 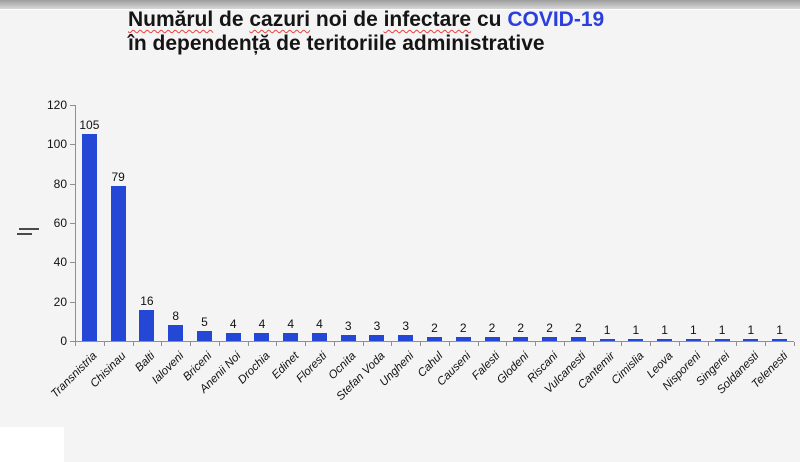 I want to click on y-axis-tick-label: 60, so click(x=60, y=223).